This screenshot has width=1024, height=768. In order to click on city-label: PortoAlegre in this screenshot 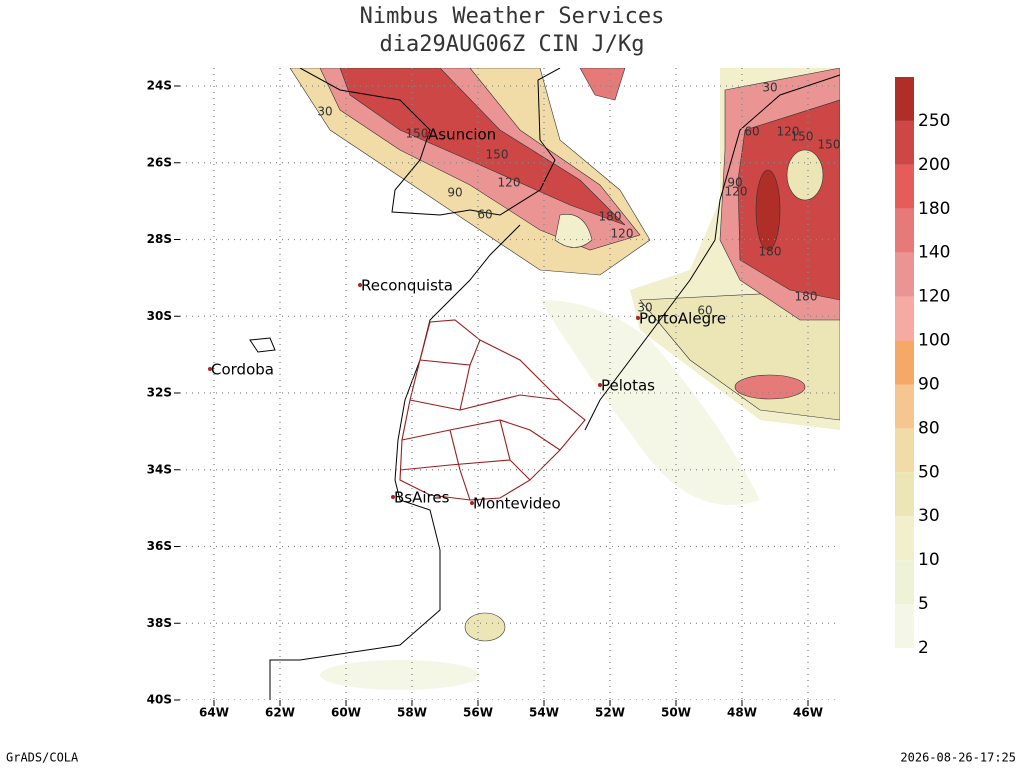, I will do `click(682, 319)`.